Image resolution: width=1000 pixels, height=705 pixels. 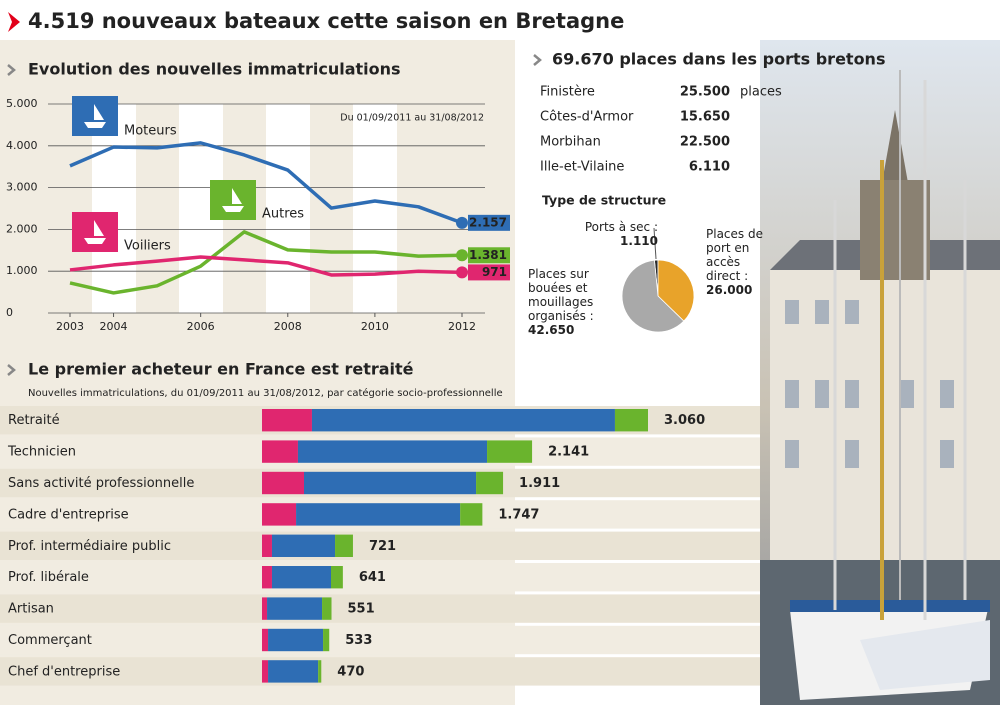 I want to click on pie-title: Type de structure, so click(x=604, y=200).